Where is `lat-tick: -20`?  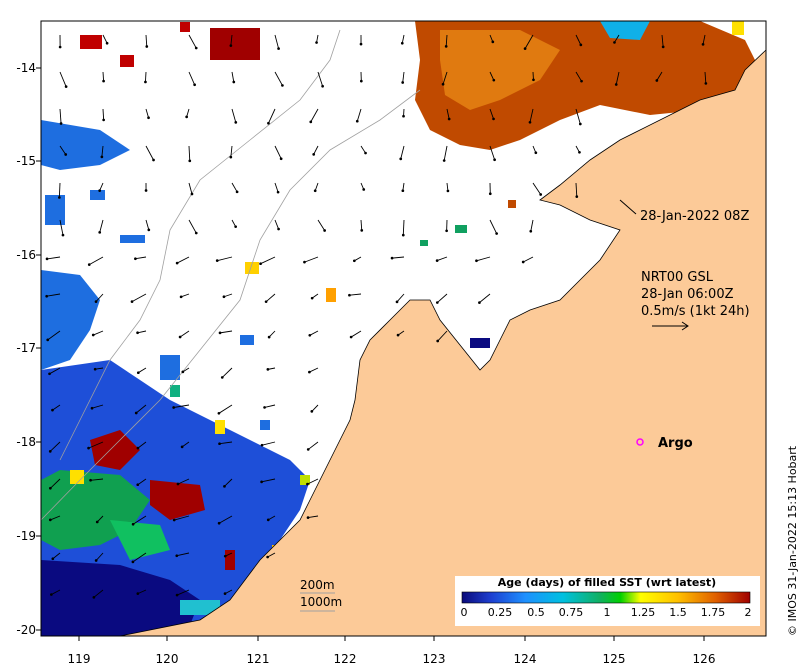 lat-tick: -20 is located at coordinates (26, 630).